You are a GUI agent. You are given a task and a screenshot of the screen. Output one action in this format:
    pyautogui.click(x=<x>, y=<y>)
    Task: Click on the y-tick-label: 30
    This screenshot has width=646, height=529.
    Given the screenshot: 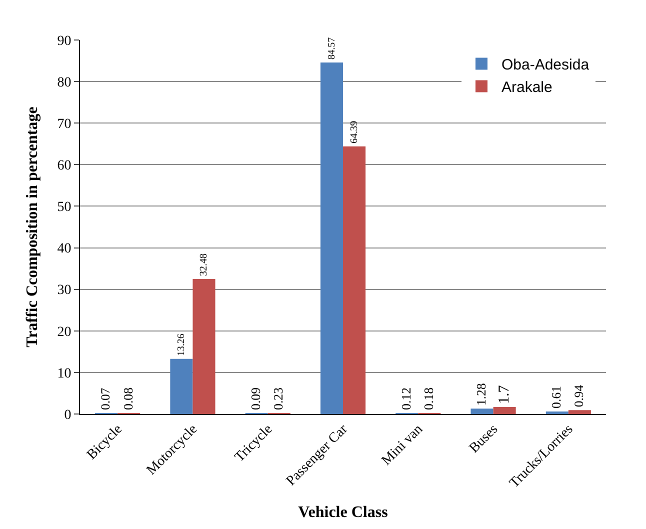 What is the action you would take?
    pyautogui.click(x=64, y=290)
    